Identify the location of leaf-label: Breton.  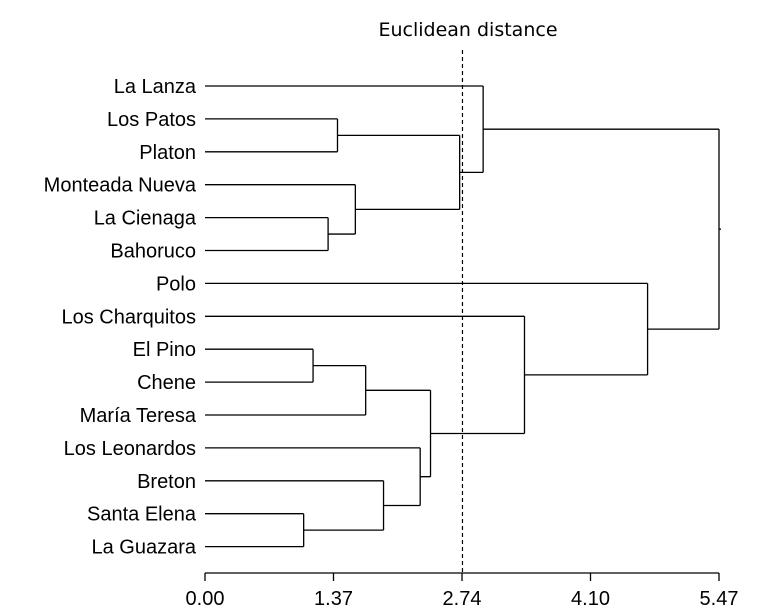
(166, 482).